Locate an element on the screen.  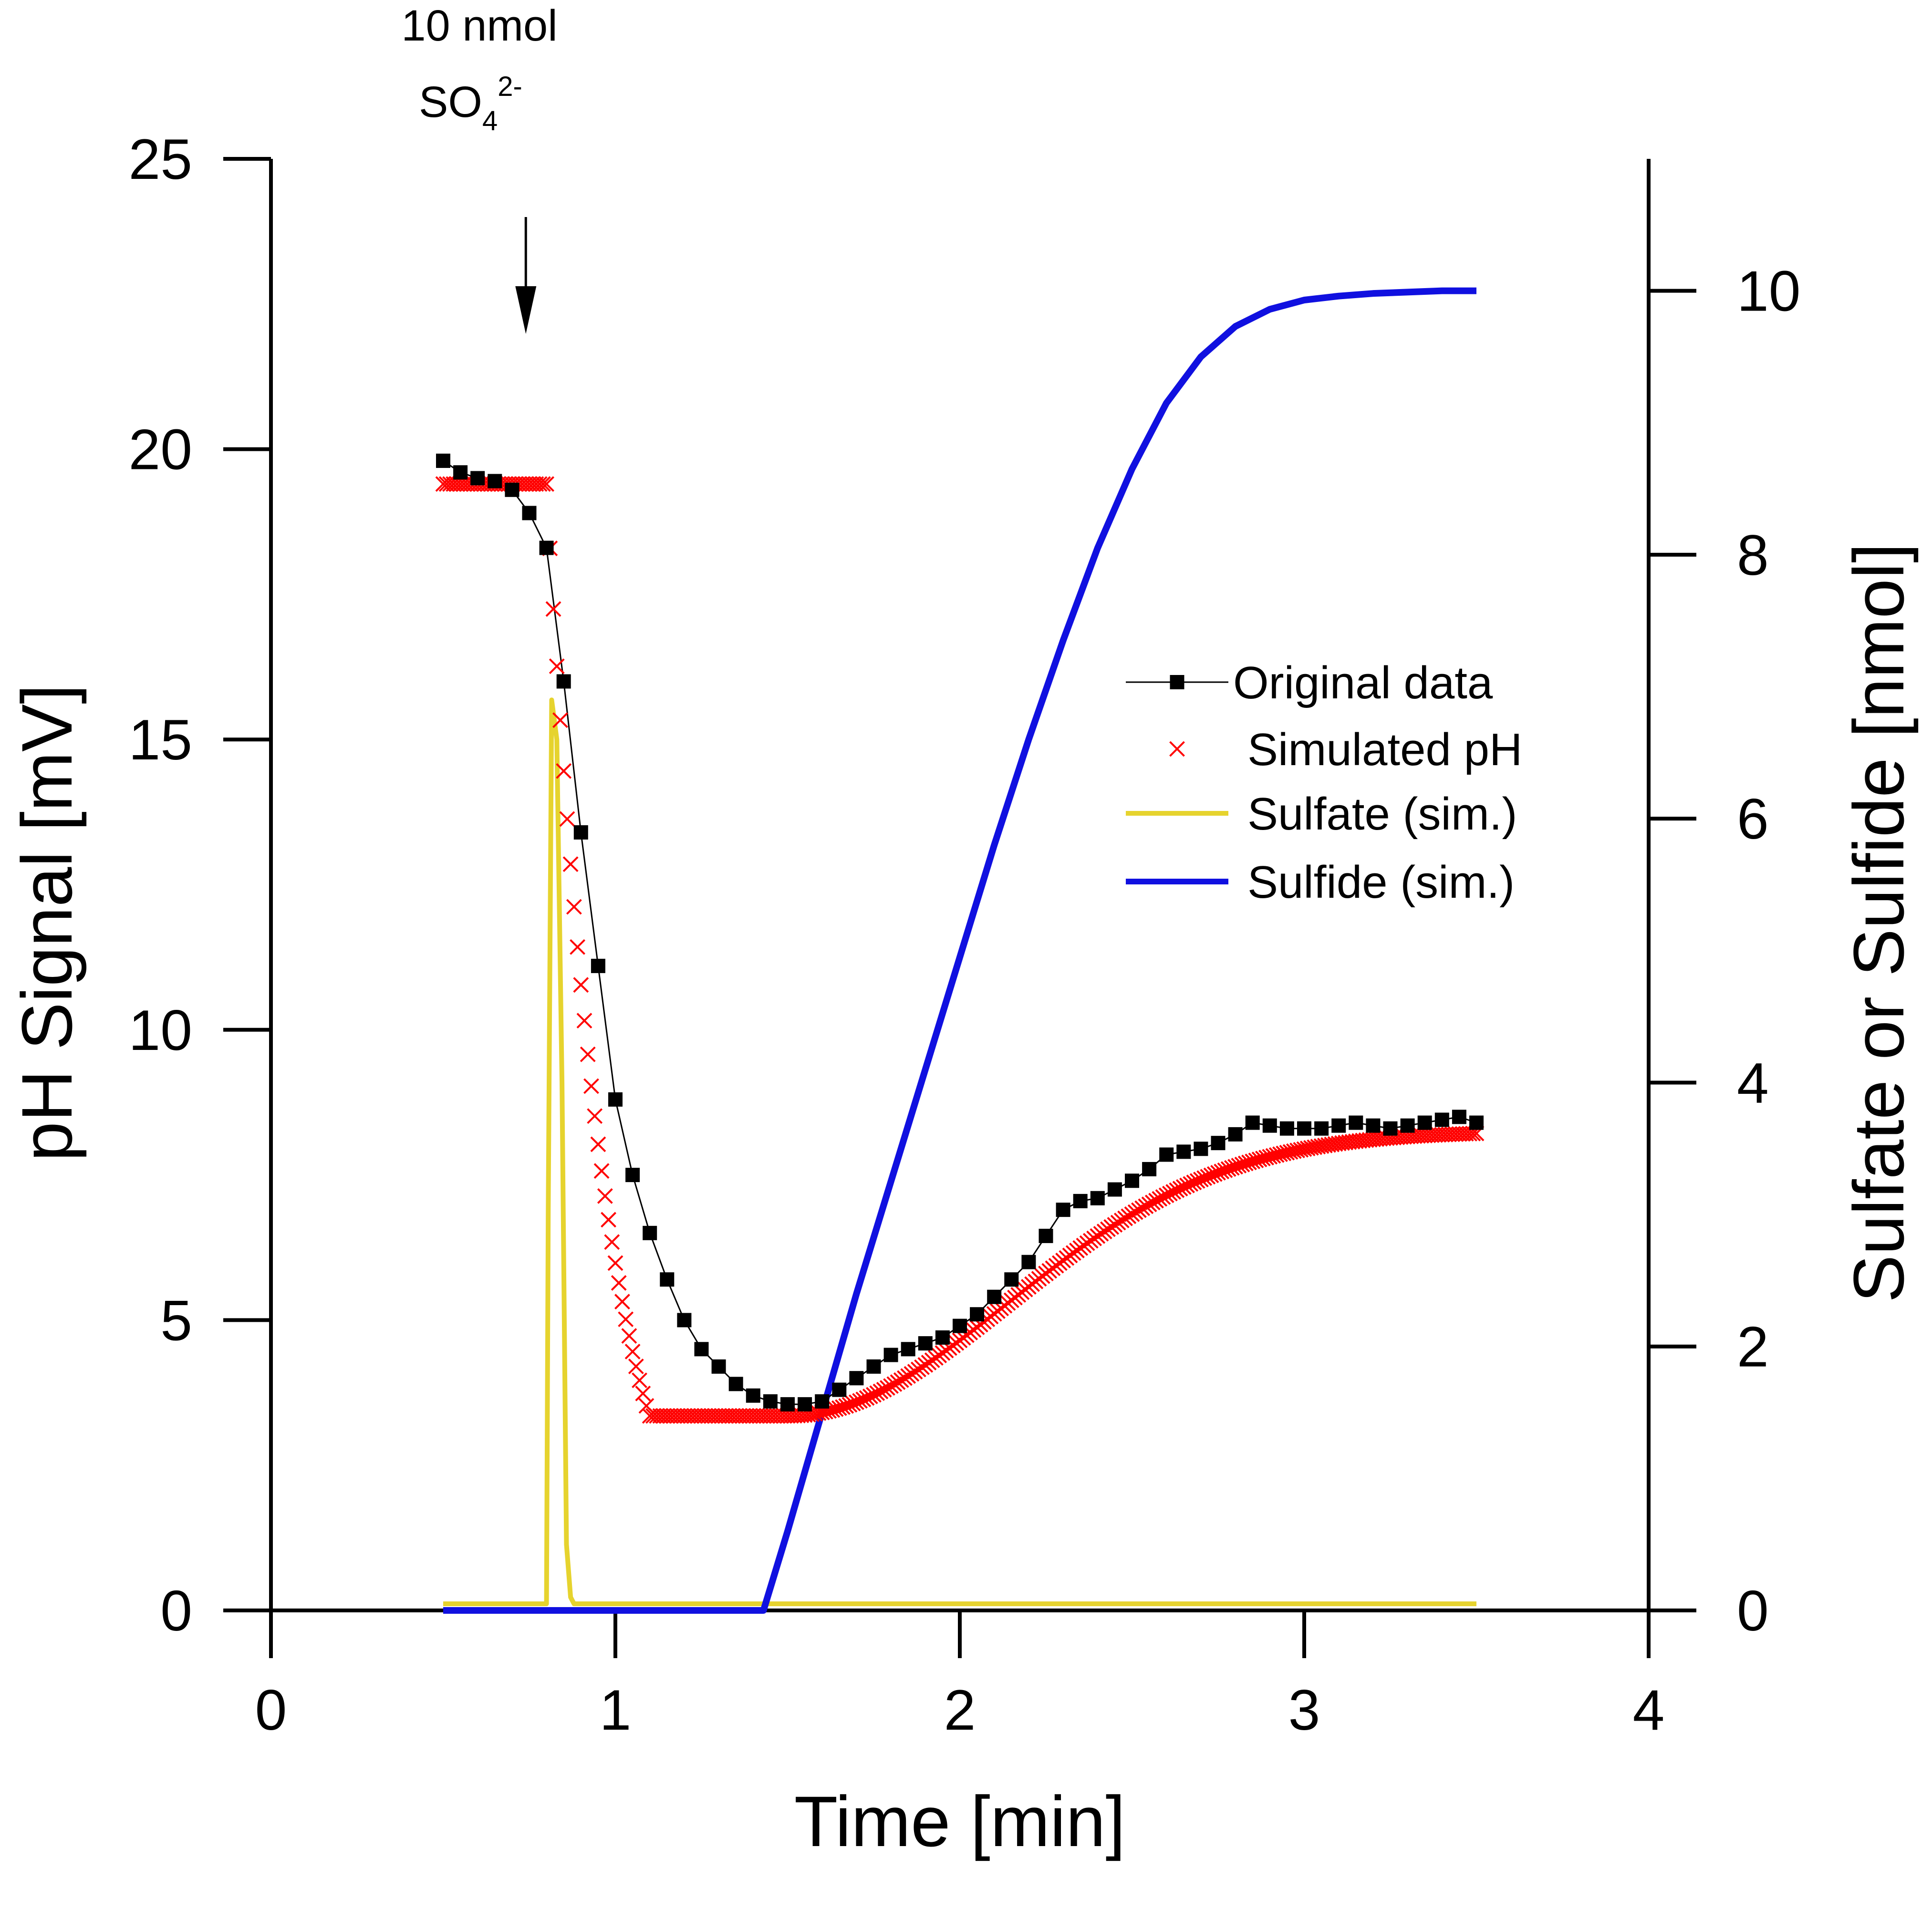
y-tick-label-right: 4 is located at coordinates (1753, 1083).